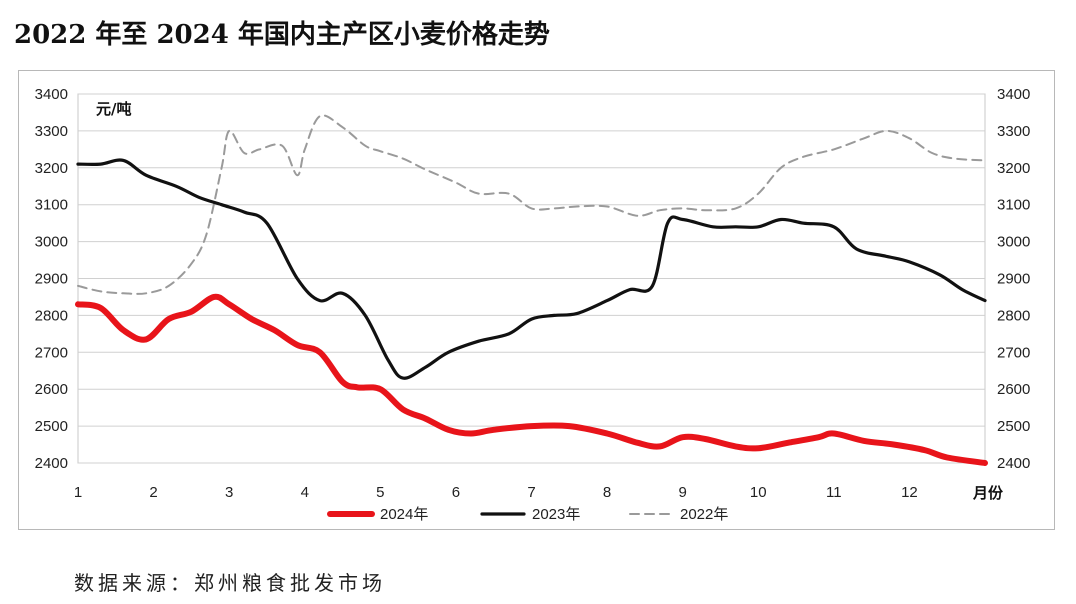 Image resolution: width=1076 pixels, height=604 pixels. Describe the element at coordinates (1013, 168) in the screenshot. I see `y-tick-label-right: 3200` at that location.